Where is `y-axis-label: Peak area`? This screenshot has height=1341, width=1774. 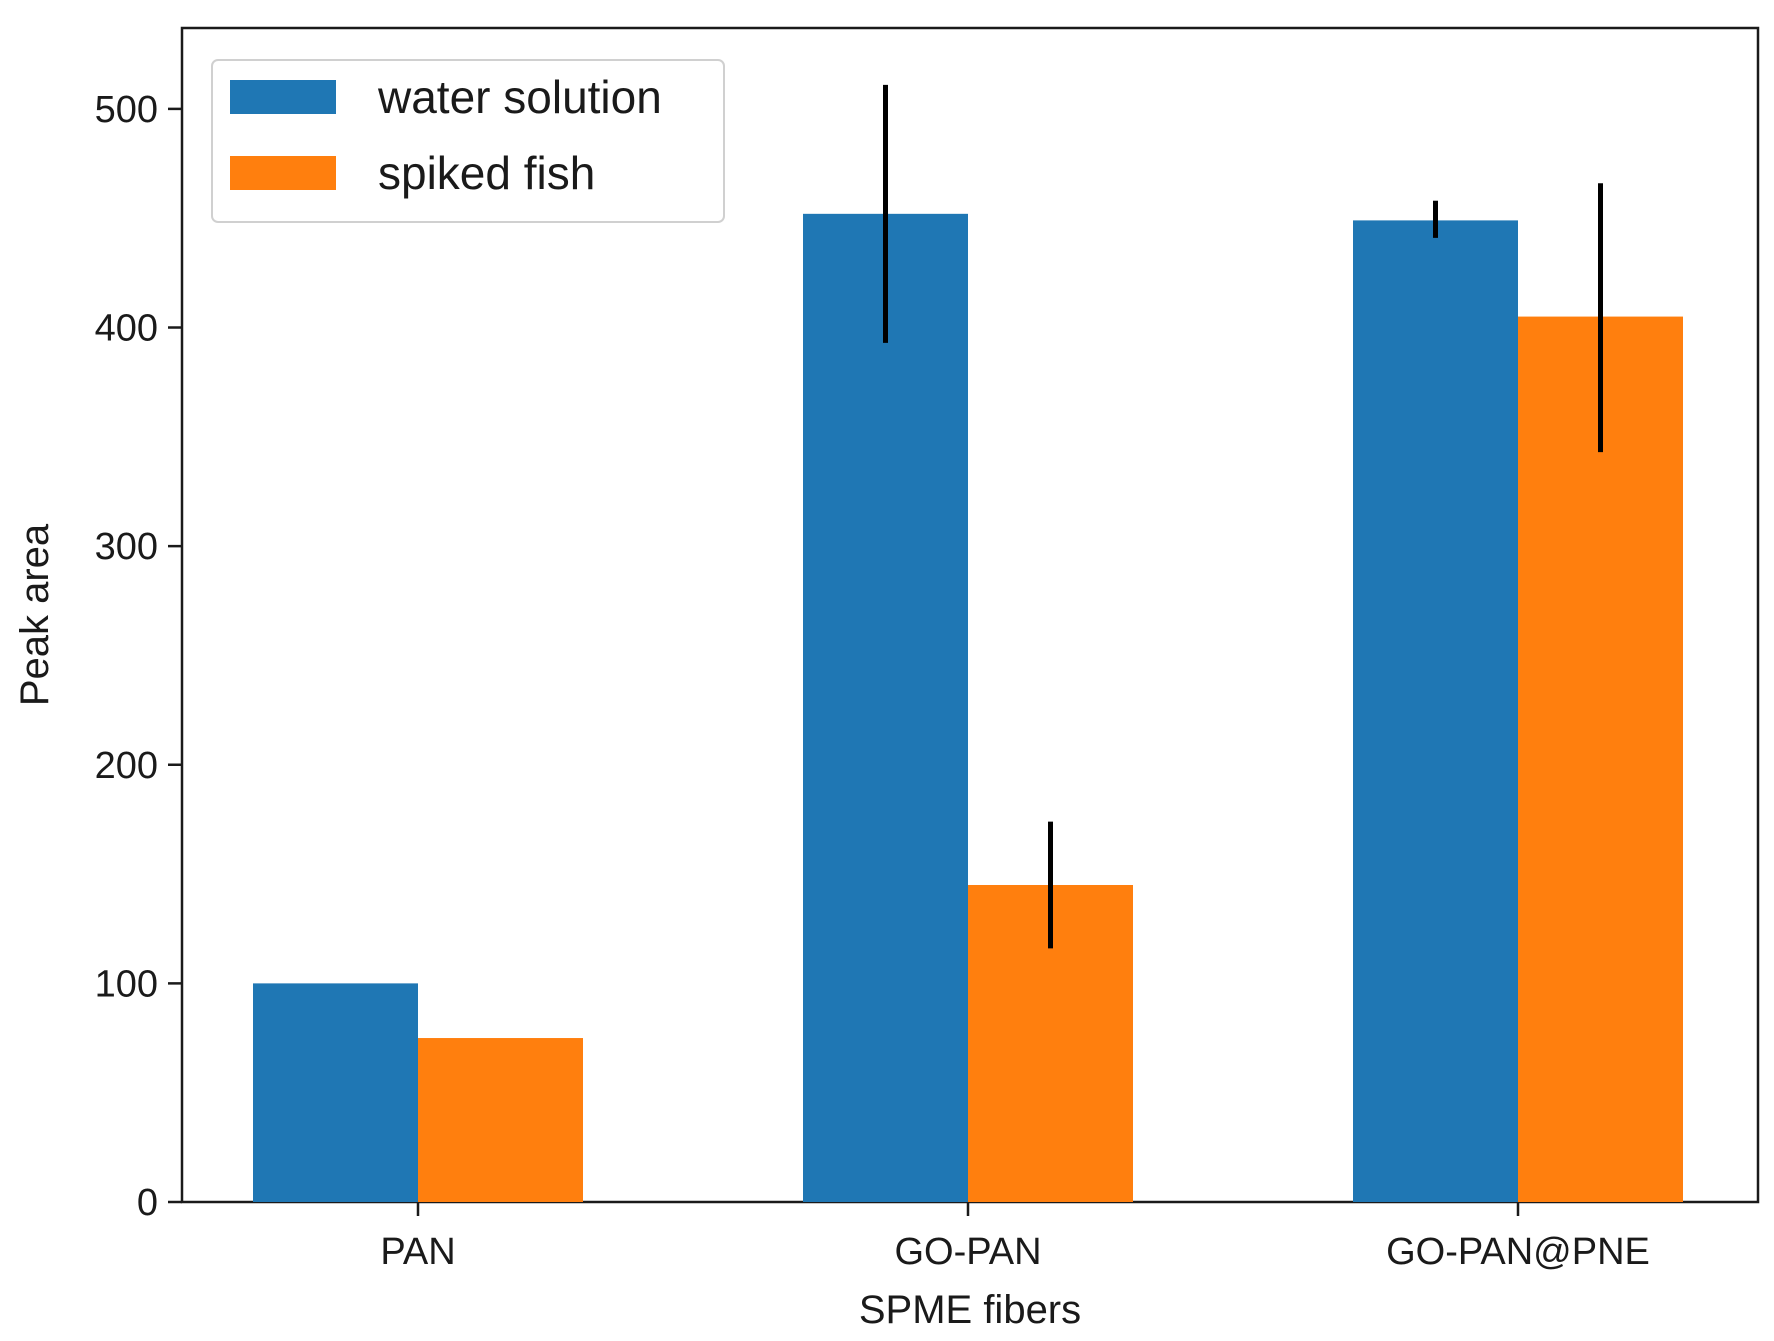
y-axis-label: Peak area is located at coordinates (35, 614).